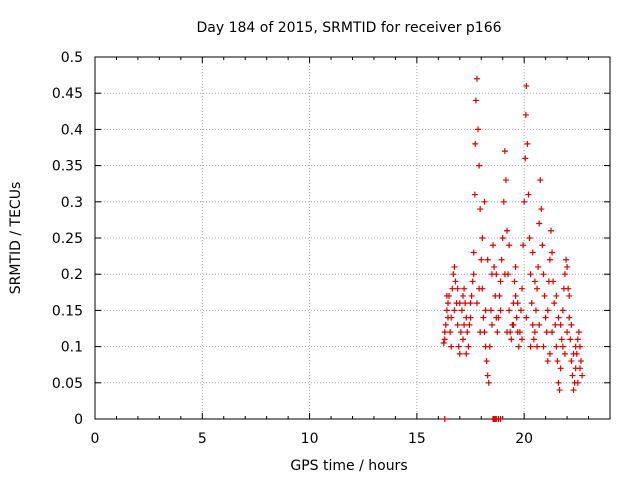 The width and height of the screenshot is (640, 484). What do you see at coordinates (524, 439) in the screenshot?
I see `x-tick-label: 20` at bounding box center [524, 439].